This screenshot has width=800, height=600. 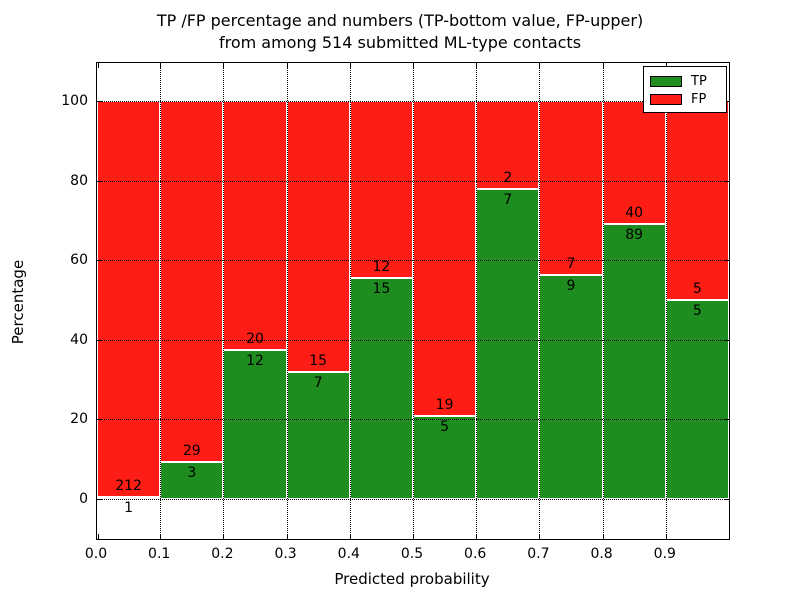 I want to click on legend-label: TP, so click(x=699, y=81).